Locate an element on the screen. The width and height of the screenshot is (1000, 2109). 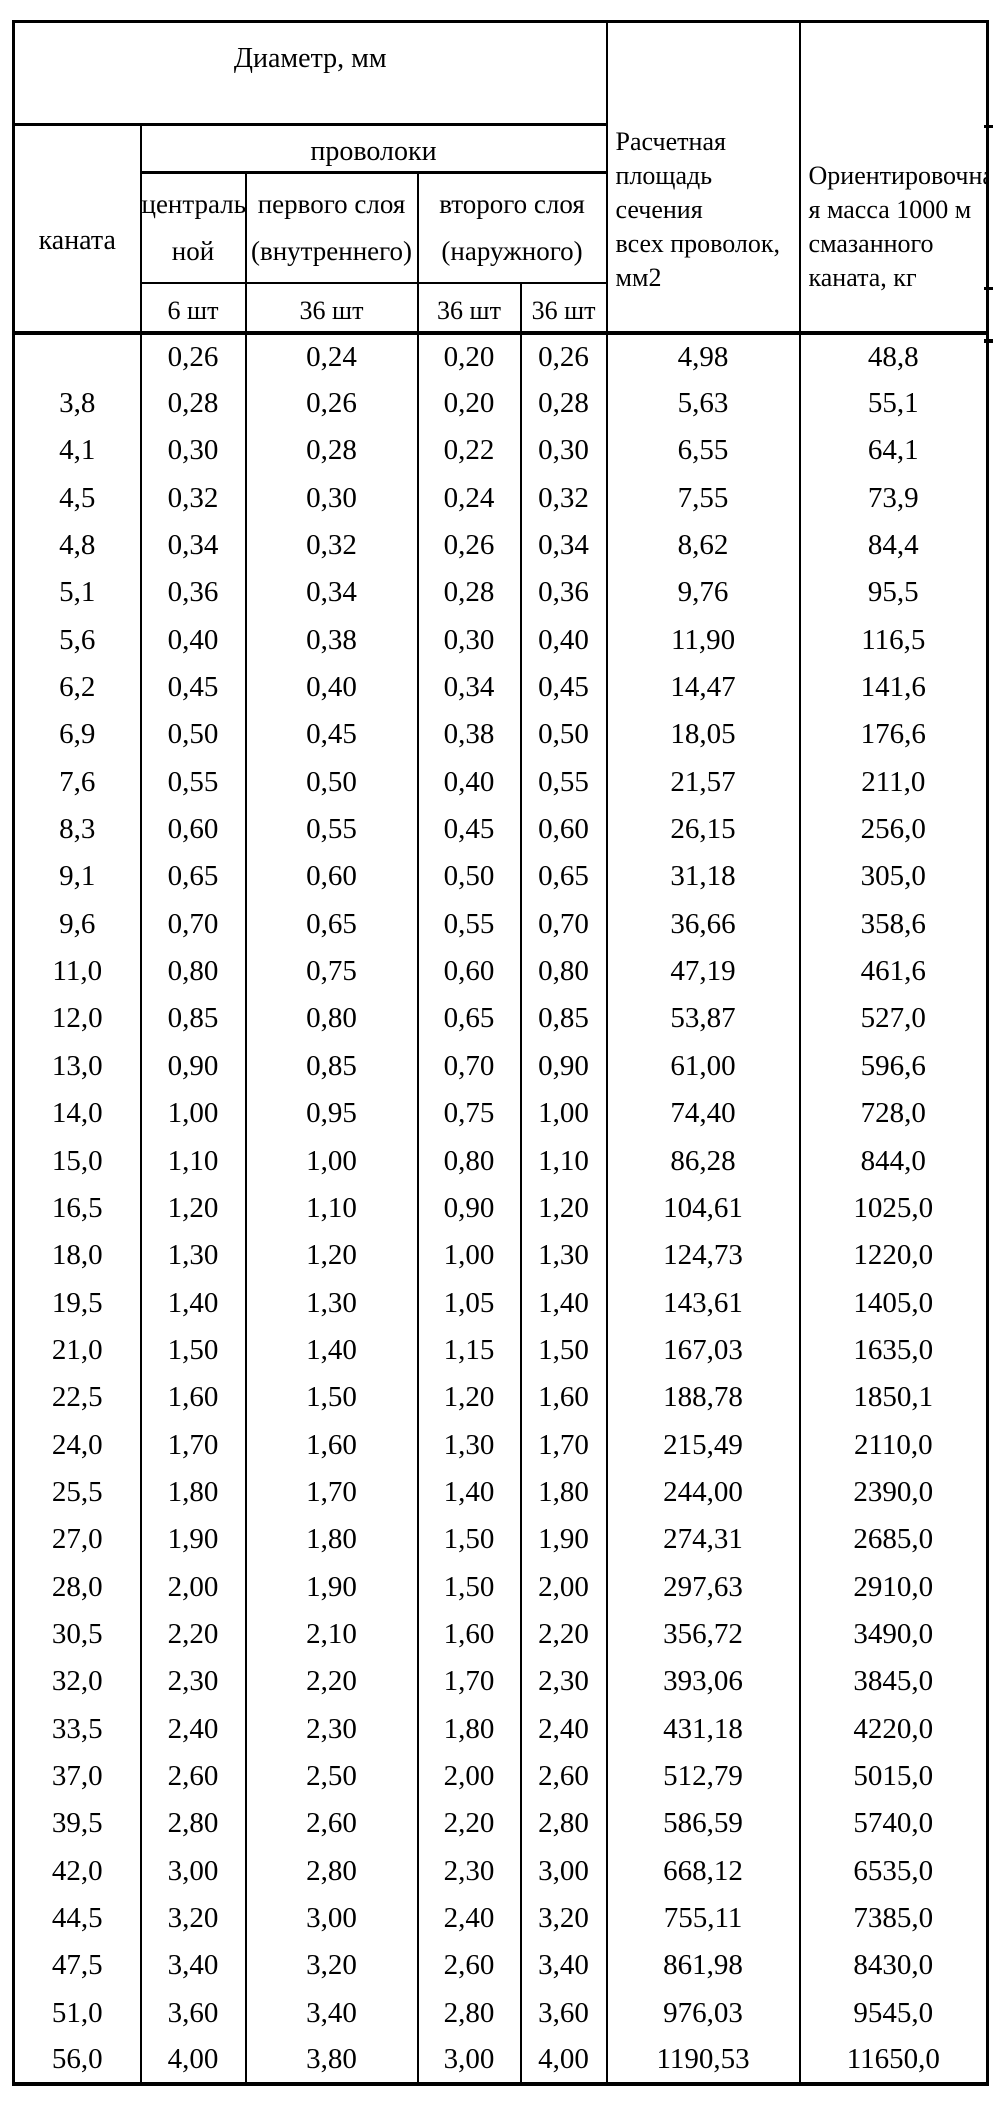
table-cell: 2,30 is located at coordinates (331, 1729).